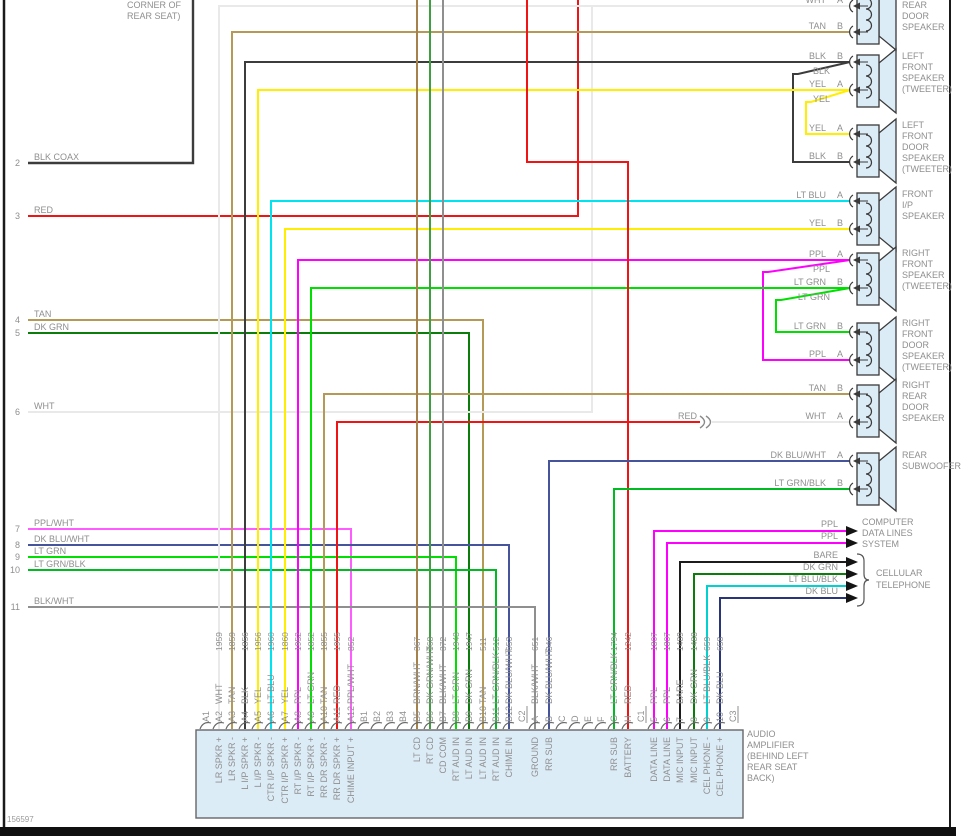  What do you see at coordinates (817, 354) in the screenshot?
I see `pin-wire-color: PPL` at bounding box center [817, 354].